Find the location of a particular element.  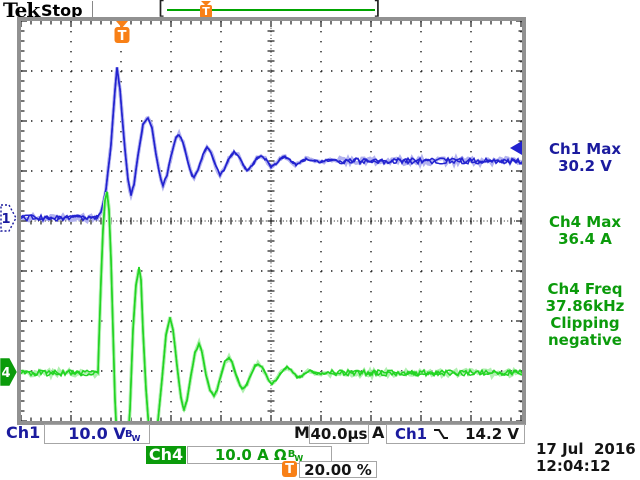

measurement-label: Ch1 Max is located at coordinates (585, 149).